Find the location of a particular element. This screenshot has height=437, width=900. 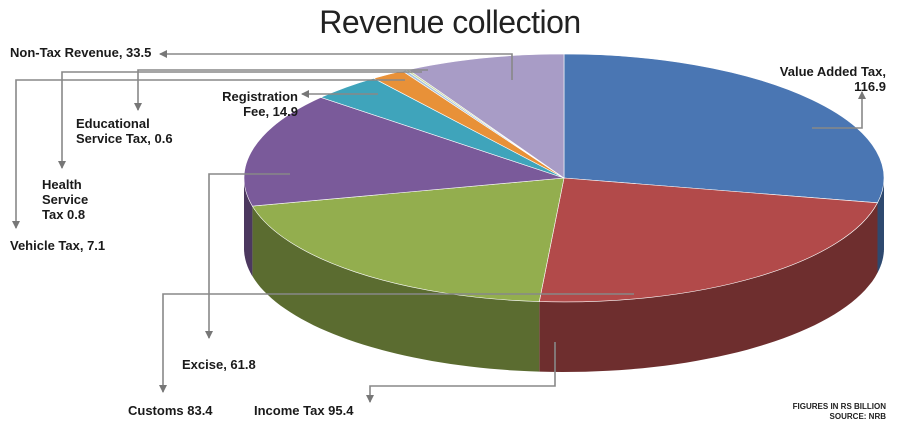

leader-educational is located at coordinates (281, 90).